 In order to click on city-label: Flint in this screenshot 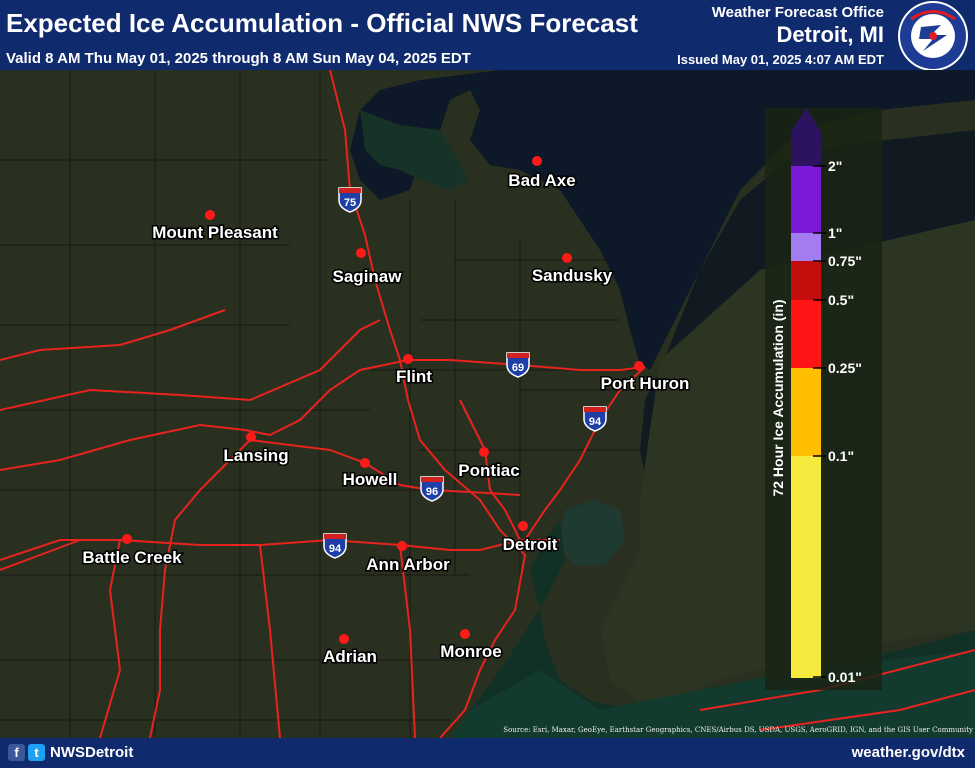, I will do `click(414, 376)`.